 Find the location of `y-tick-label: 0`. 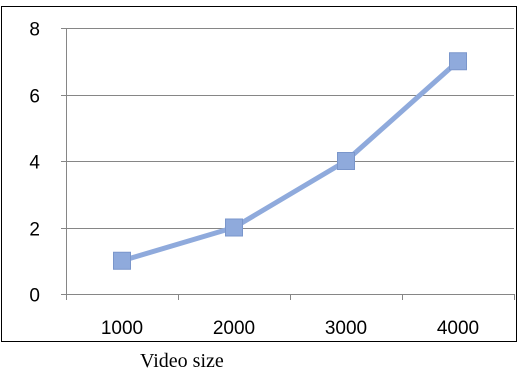

y-tick-label: 0 is located at coordinates (34, 296).